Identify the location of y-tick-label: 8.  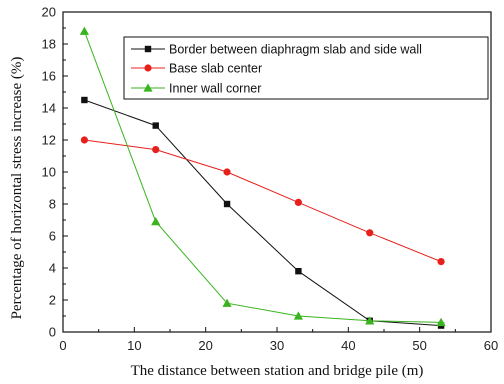
(52, 204).